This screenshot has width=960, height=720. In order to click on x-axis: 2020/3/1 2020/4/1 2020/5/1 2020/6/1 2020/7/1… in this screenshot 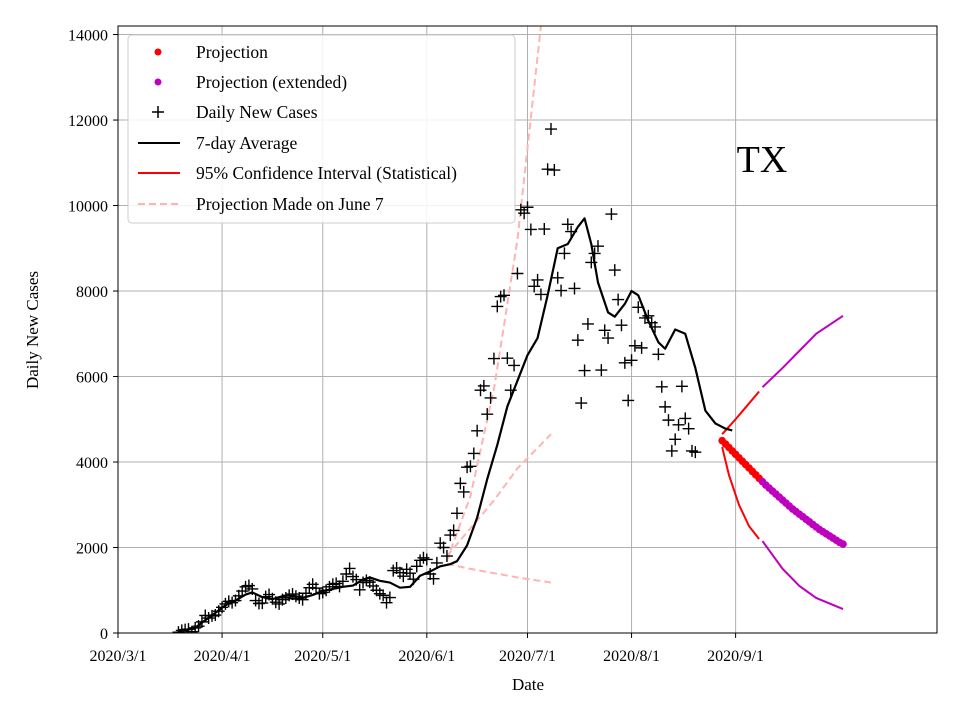, I will do `click(427, 649)`.